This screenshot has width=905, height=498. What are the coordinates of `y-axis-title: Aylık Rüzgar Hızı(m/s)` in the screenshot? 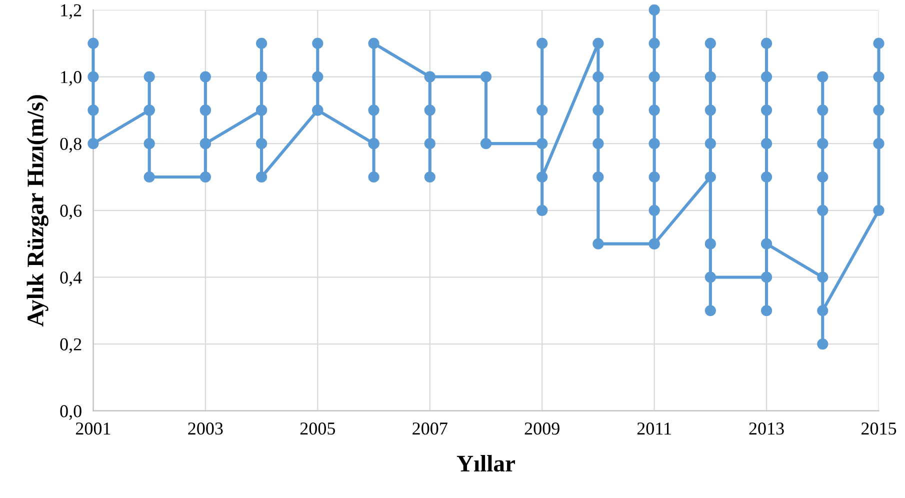 It's located at (37, 210).